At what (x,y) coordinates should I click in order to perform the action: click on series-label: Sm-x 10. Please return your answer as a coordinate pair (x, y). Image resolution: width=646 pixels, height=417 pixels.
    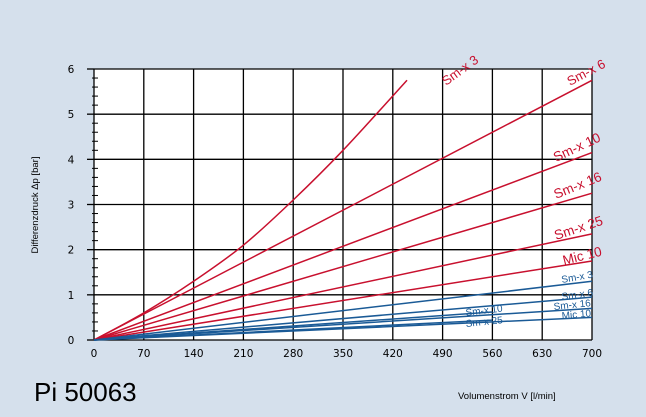
    Looking at the image, I should click on (484, 311).